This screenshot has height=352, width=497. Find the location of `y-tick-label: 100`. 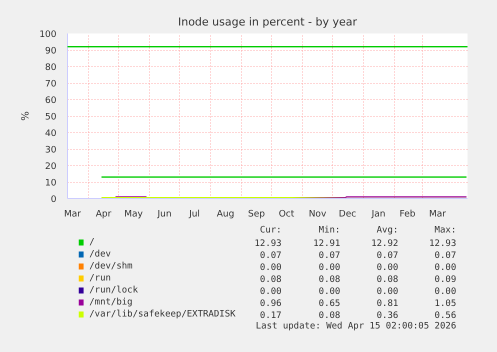

y-tick-label: 100 is located at coordinates (48, 35).